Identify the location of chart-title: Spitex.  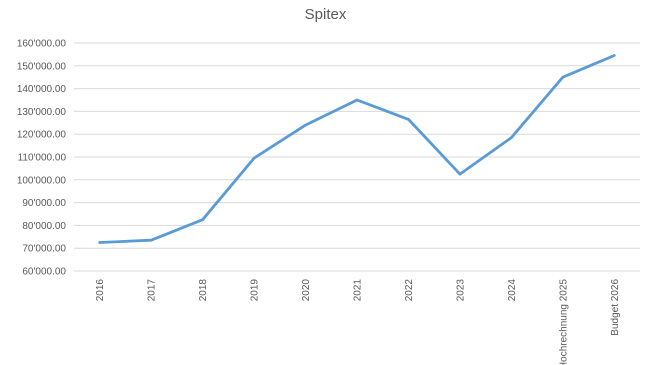
(325, 14).